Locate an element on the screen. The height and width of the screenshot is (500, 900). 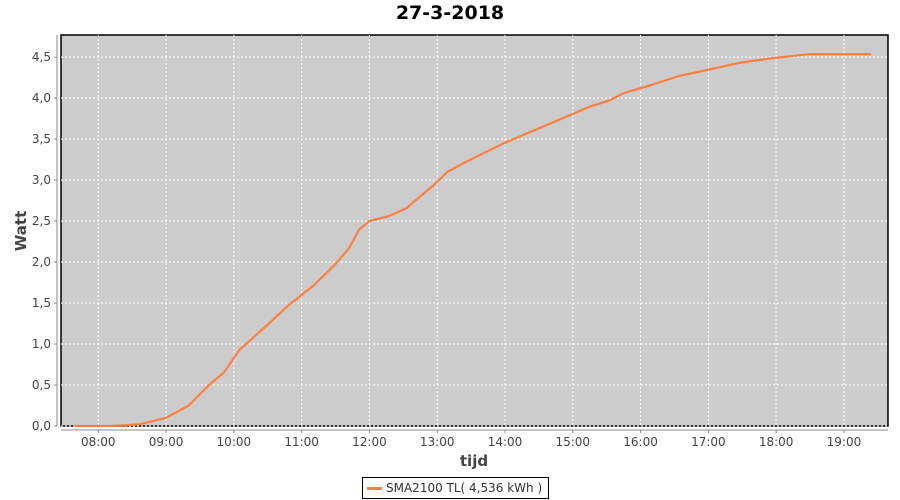
x-tick-label: 18:00 is located at coordinates (776, 442).